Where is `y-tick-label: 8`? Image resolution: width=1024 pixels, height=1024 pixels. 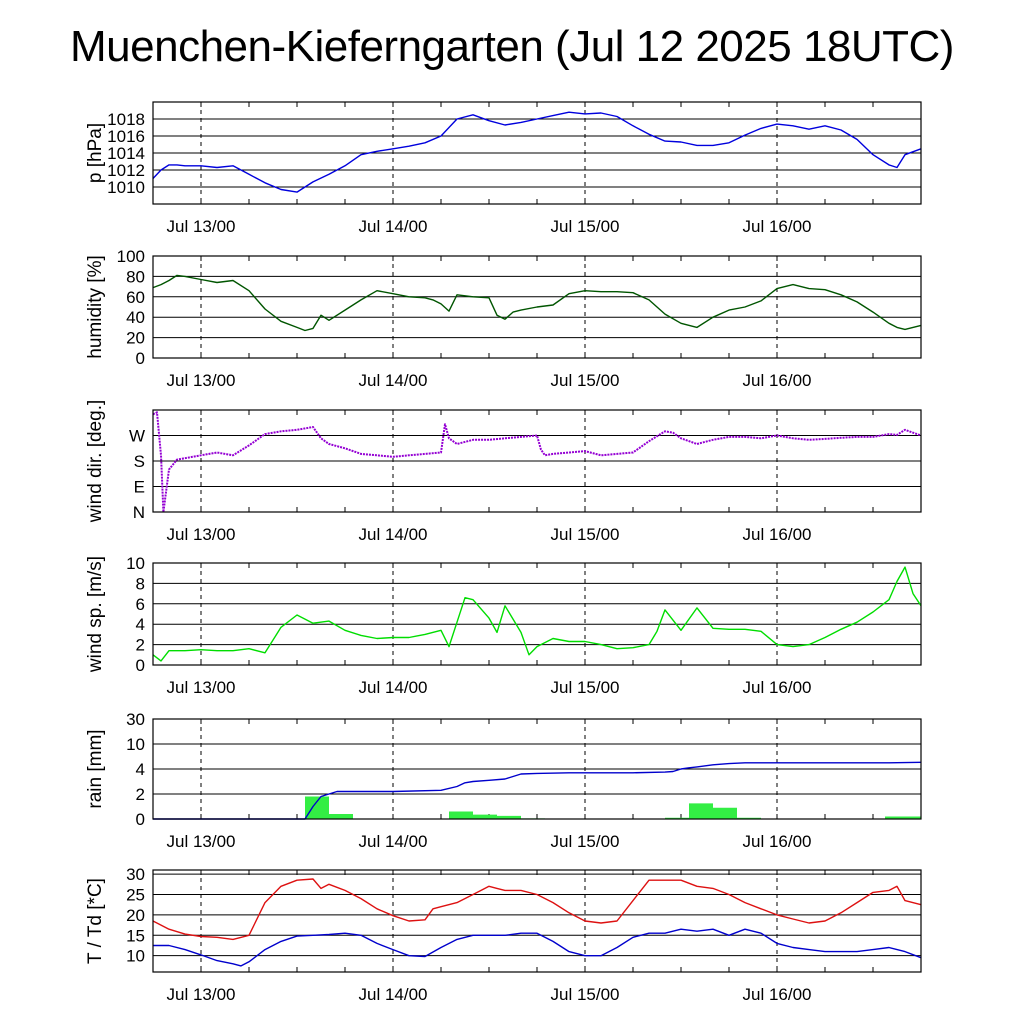 y-tick-label: 8 is located at coordinates (140, 583).